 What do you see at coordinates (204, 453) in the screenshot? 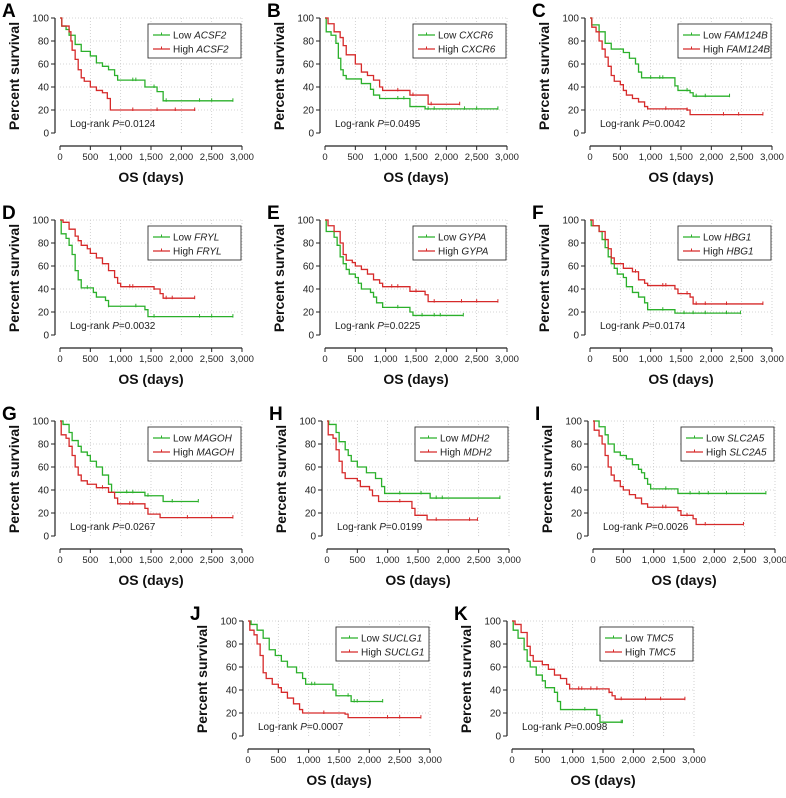
I see `legend-label-high: High MAGOH` at bounding box center [204, 453].